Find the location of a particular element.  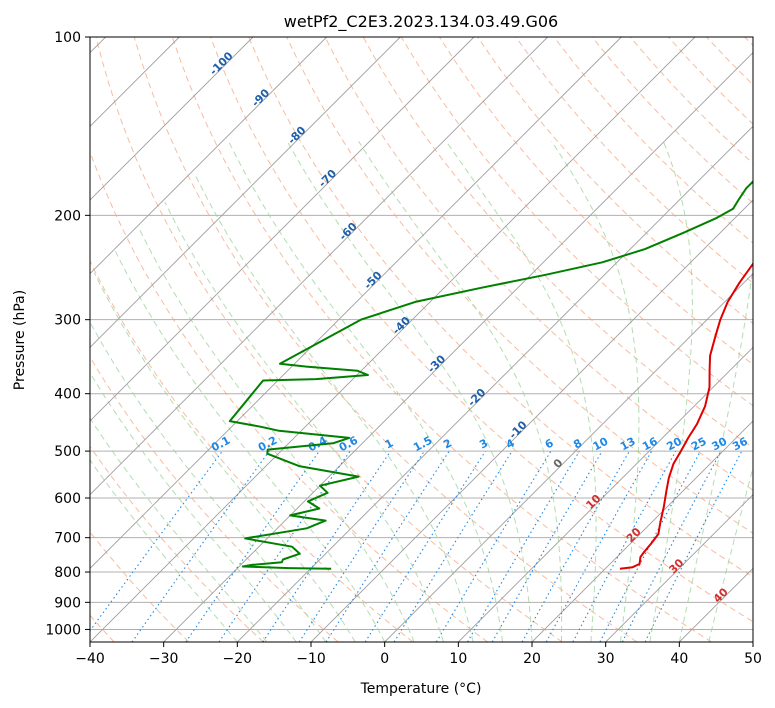

mixing-ratio-label: 25 is located at coordinates (699, 444).